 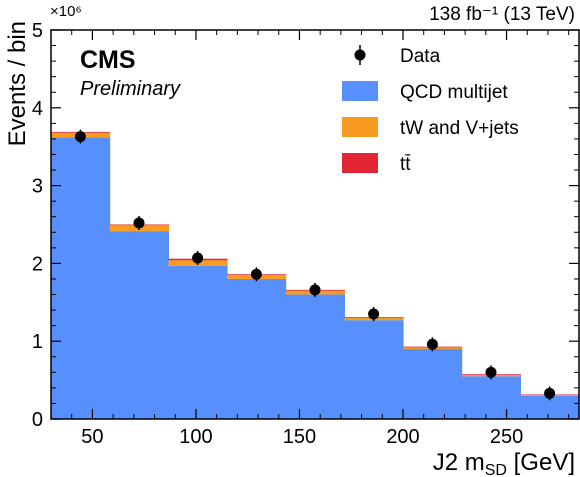 What do you see at coordinates (299, 437) in the screenshot?
I see `x-tick-label: 150` at bounding box center [299, 437].